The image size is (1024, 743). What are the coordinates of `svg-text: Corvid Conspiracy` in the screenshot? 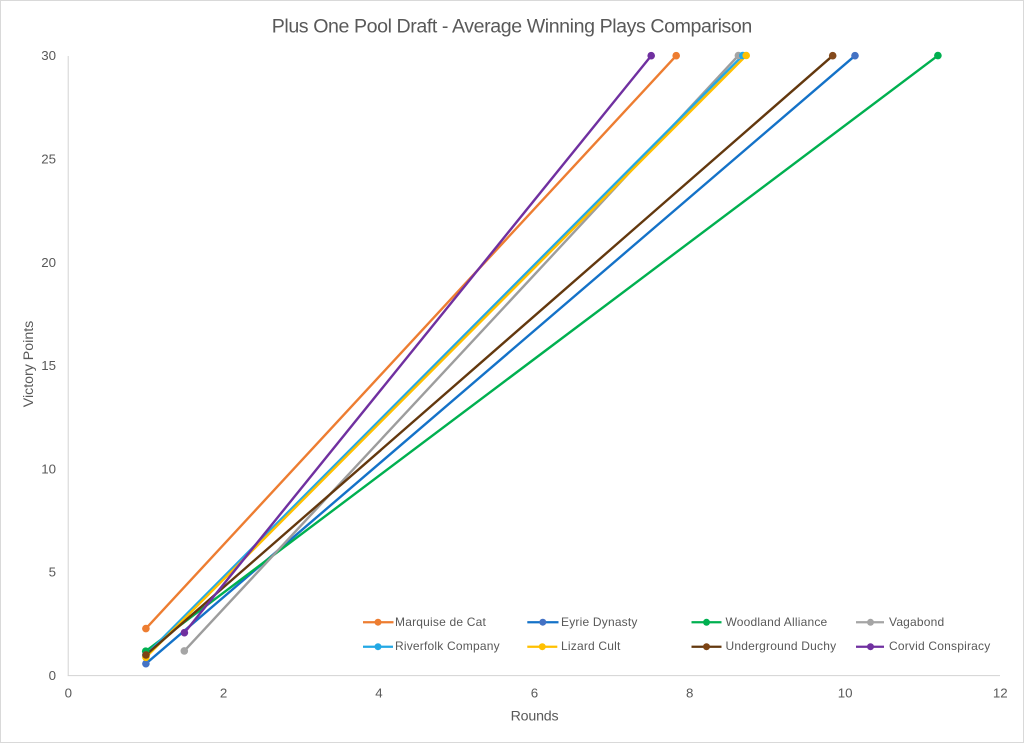 It's located at (939, 646).